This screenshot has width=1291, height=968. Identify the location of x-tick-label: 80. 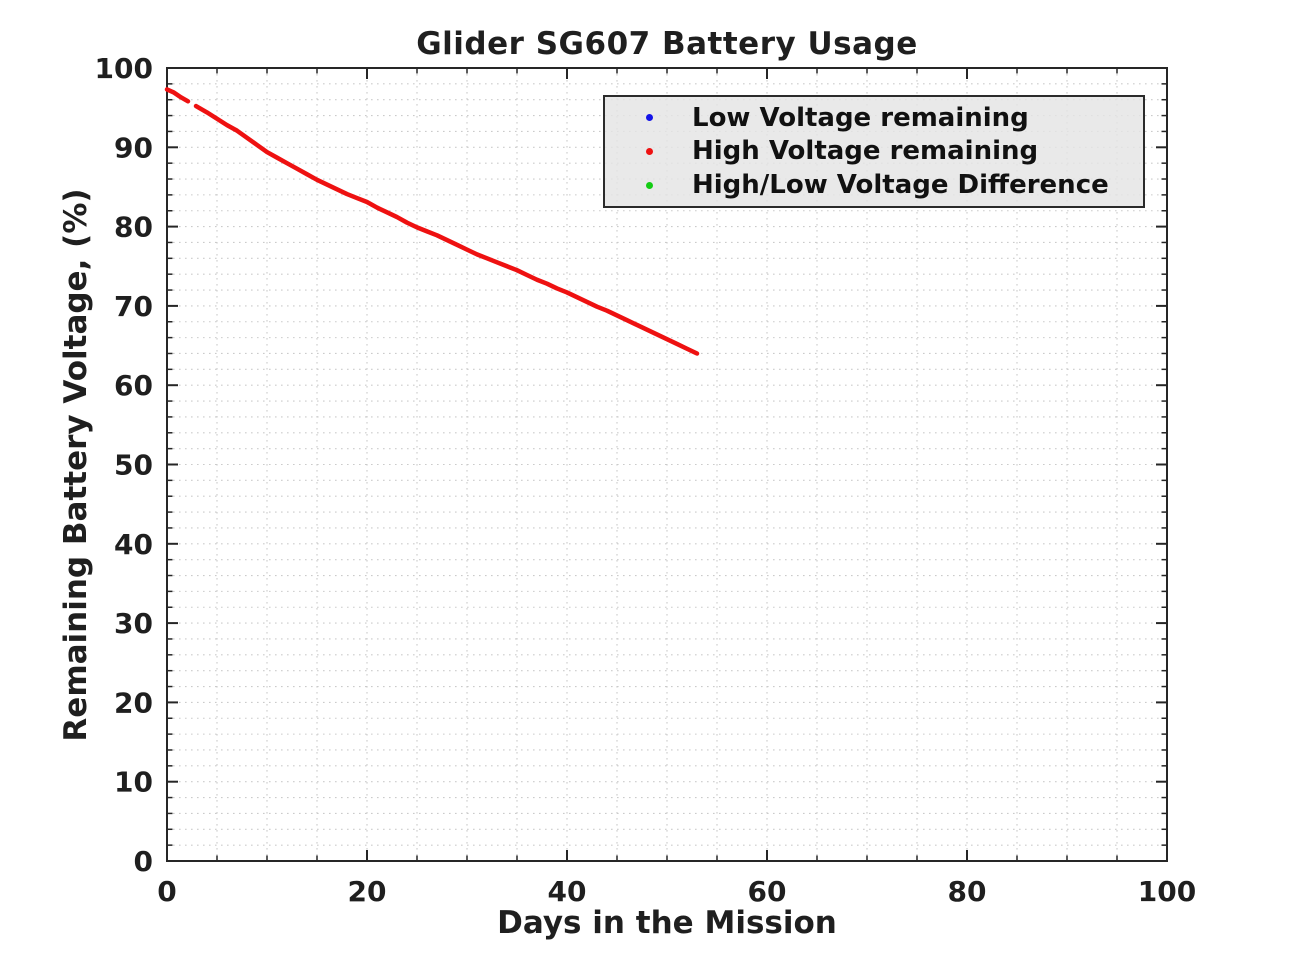
(967, 891).